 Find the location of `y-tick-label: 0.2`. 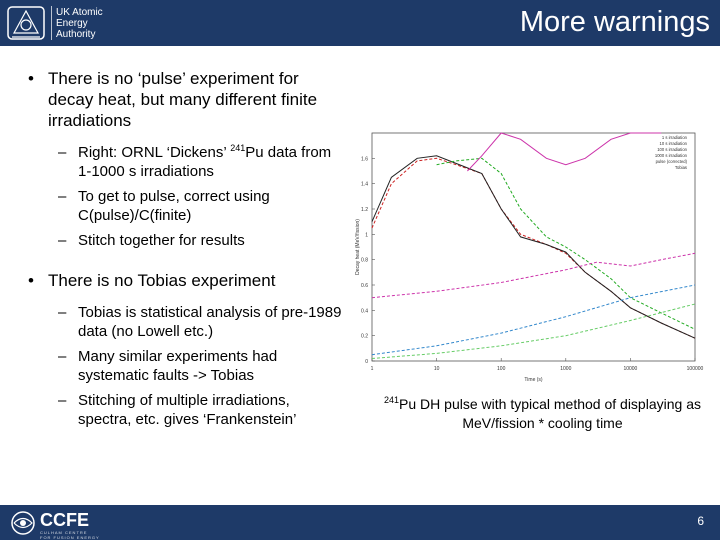

y-tick-label: 0.2 is located at coordinates (364, 337).